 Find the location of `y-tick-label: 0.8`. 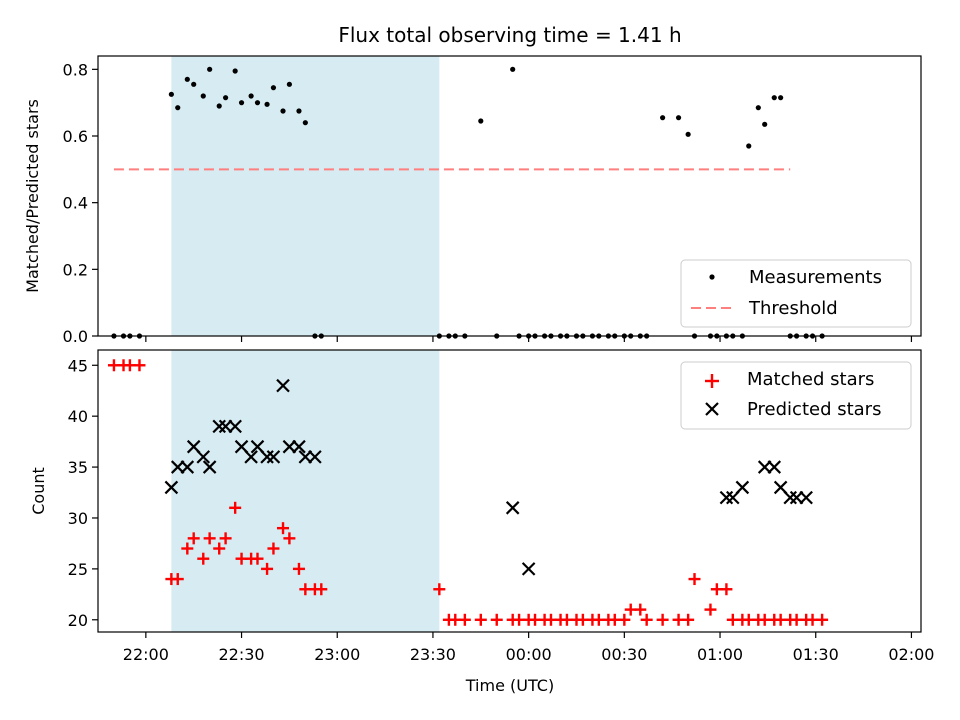

y-tick-label: 0.8 is located at coordinates (75, 69).